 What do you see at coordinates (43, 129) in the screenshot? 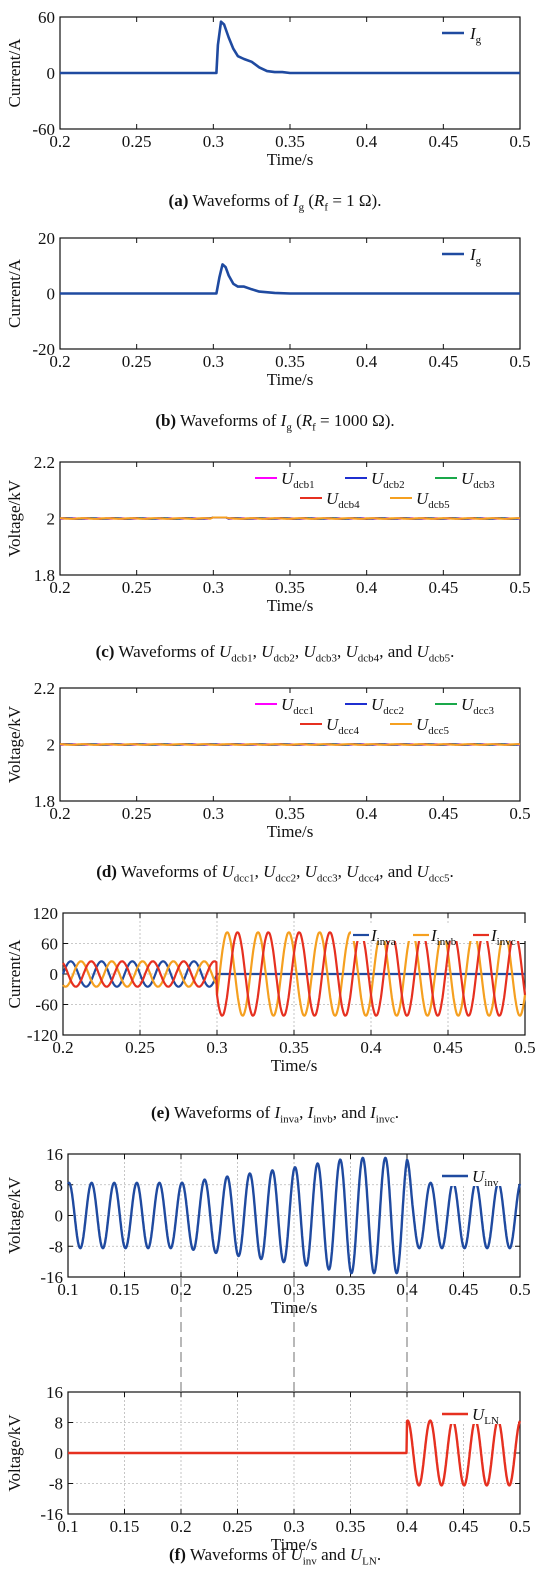
I see `y-tick-label: -60` at bounding box center [43, 129].